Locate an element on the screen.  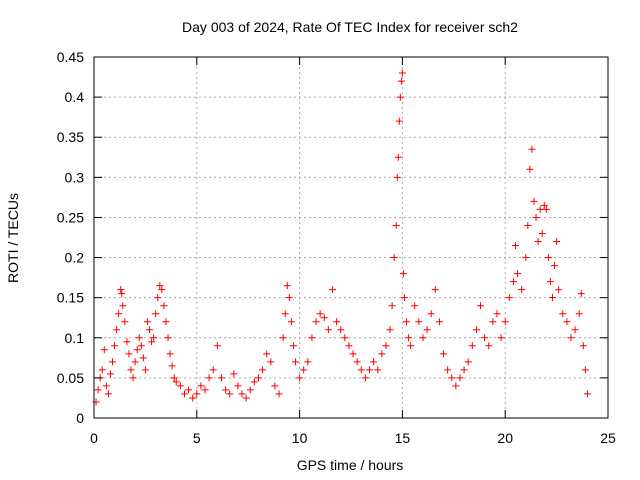
x-tick-labels: 0 5 10 15 20 25 is located at coordinates (353, 438).